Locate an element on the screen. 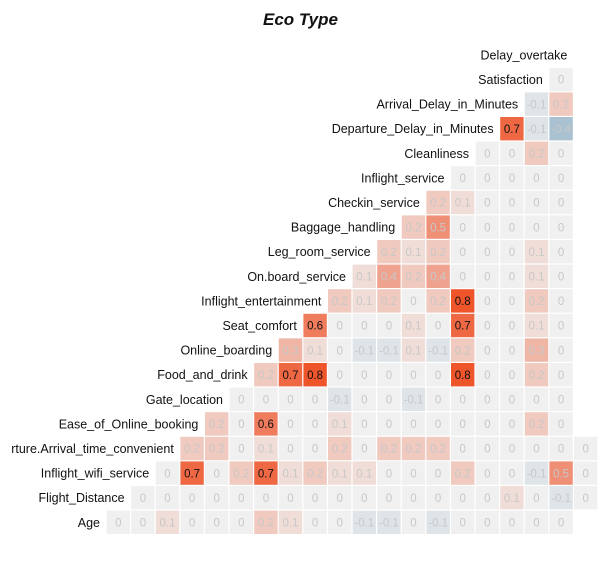 The image size is (601, 564). row-label-inflight-service: Inflight_service is located at coordinates (402, 178).